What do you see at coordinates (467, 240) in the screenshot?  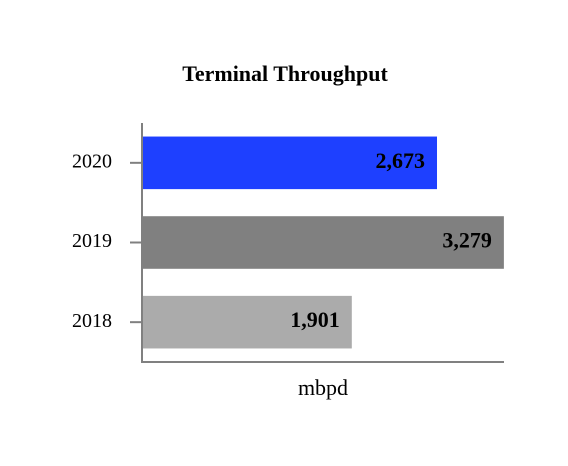 I see `value-label: 3,279` at bounding box center [467, 240].